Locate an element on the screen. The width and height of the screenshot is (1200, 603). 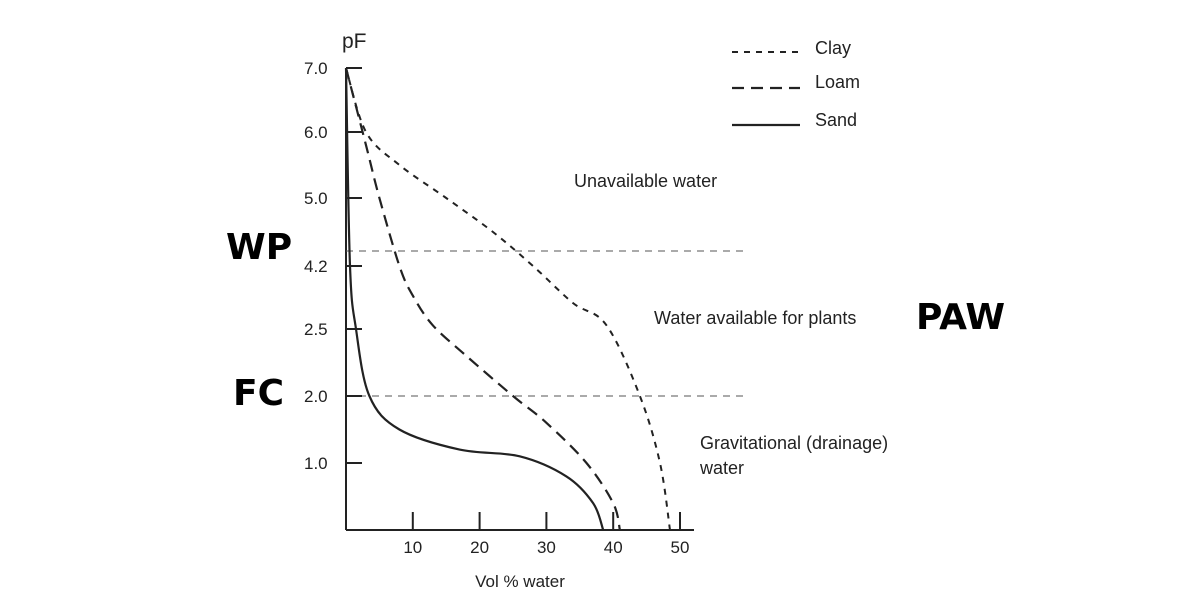
gravitational-water-label-line1: Gravitational (drainage) is located at coordinates (794, 443).